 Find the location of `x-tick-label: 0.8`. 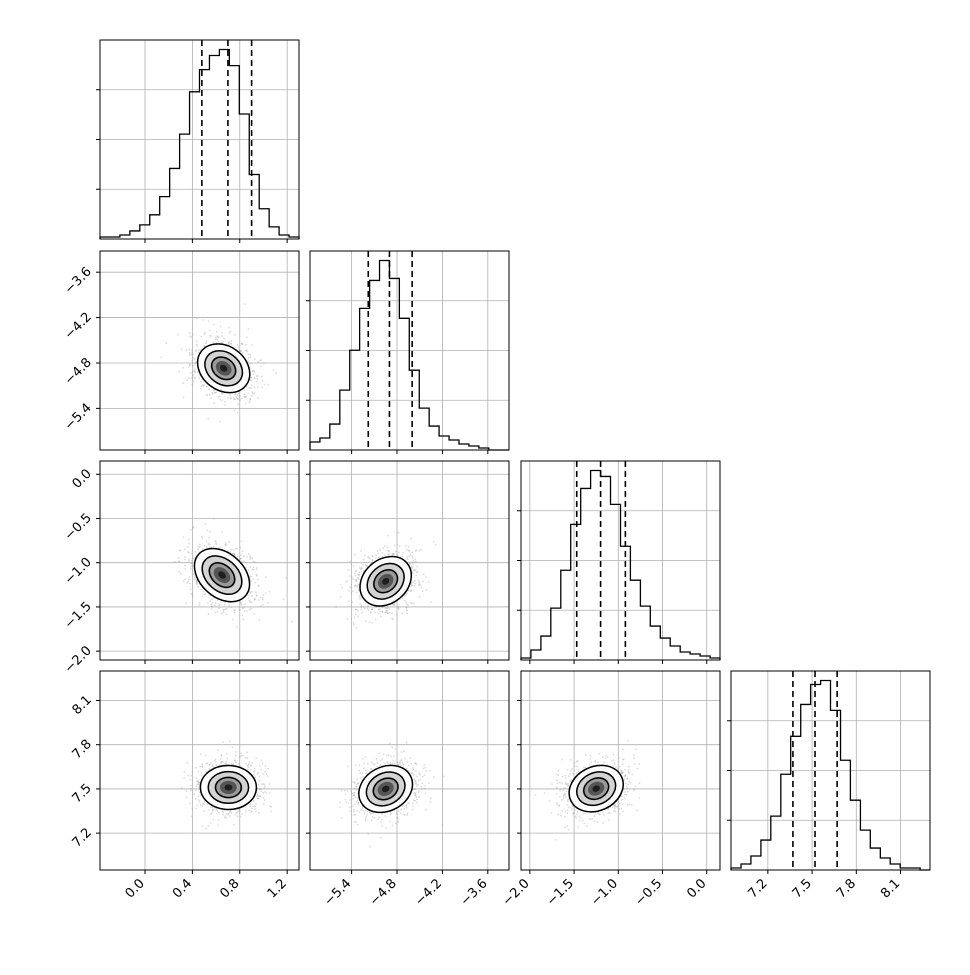

x-tick-label: 0.8 is located at coordinates (229, 888).